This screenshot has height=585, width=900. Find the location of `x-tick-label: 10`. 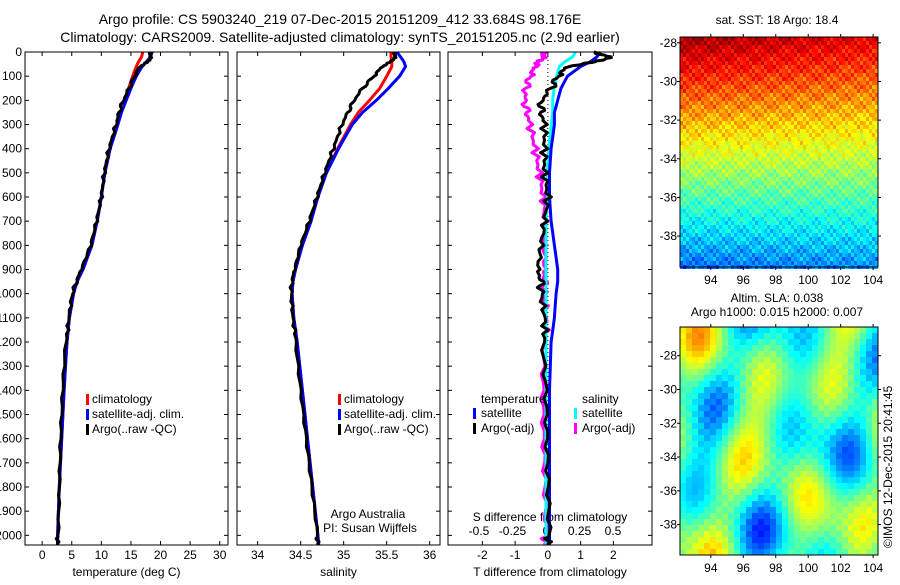

x-tick-label: 10 is located at coordinates (102, 555).